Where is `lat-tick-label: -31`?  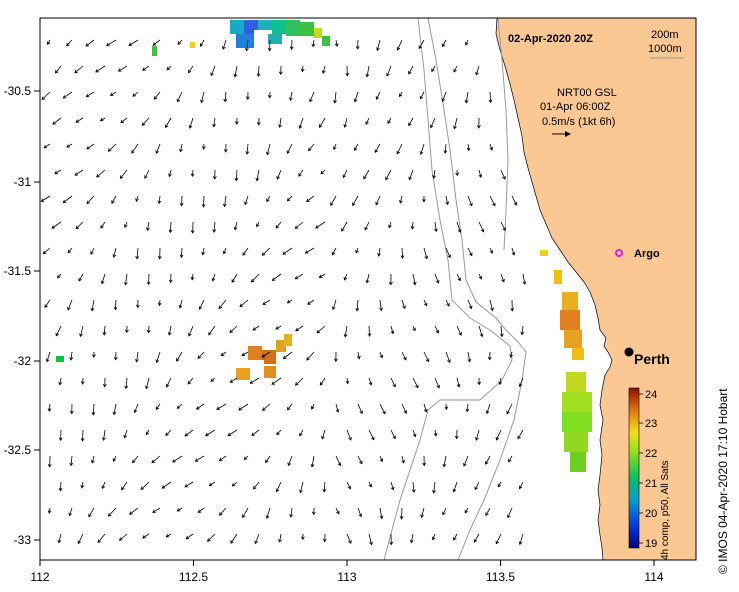 lat-tick-label: -31 is located at coordinates (23, 182).